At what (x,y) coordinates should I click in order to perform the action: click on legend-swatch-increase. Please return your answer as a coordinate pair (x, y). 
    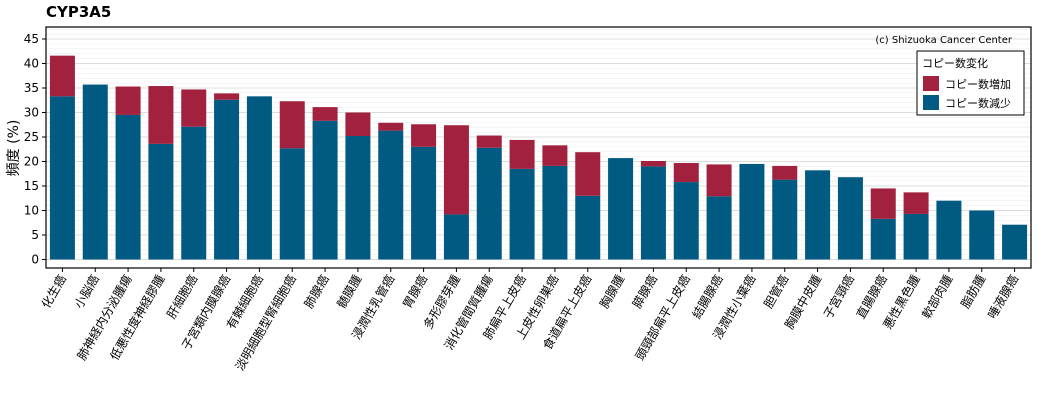
    Looking at the image, I should click on (931, 83).